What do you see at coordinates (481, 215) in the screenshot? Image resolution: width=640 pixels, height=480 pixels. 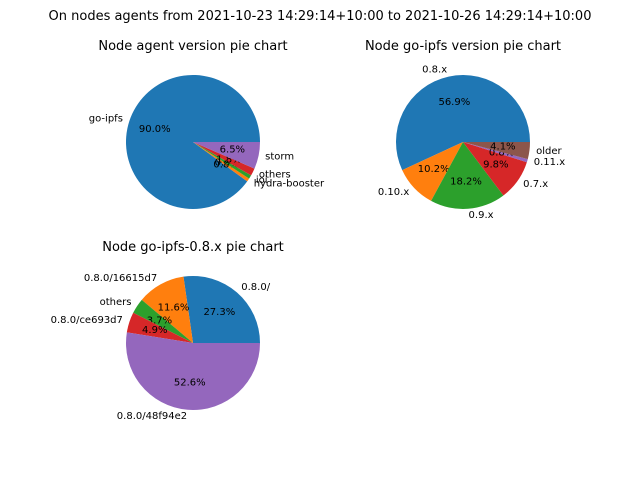 I see `pie-category-label: 0.9.x` at bounding box center [481, 215].